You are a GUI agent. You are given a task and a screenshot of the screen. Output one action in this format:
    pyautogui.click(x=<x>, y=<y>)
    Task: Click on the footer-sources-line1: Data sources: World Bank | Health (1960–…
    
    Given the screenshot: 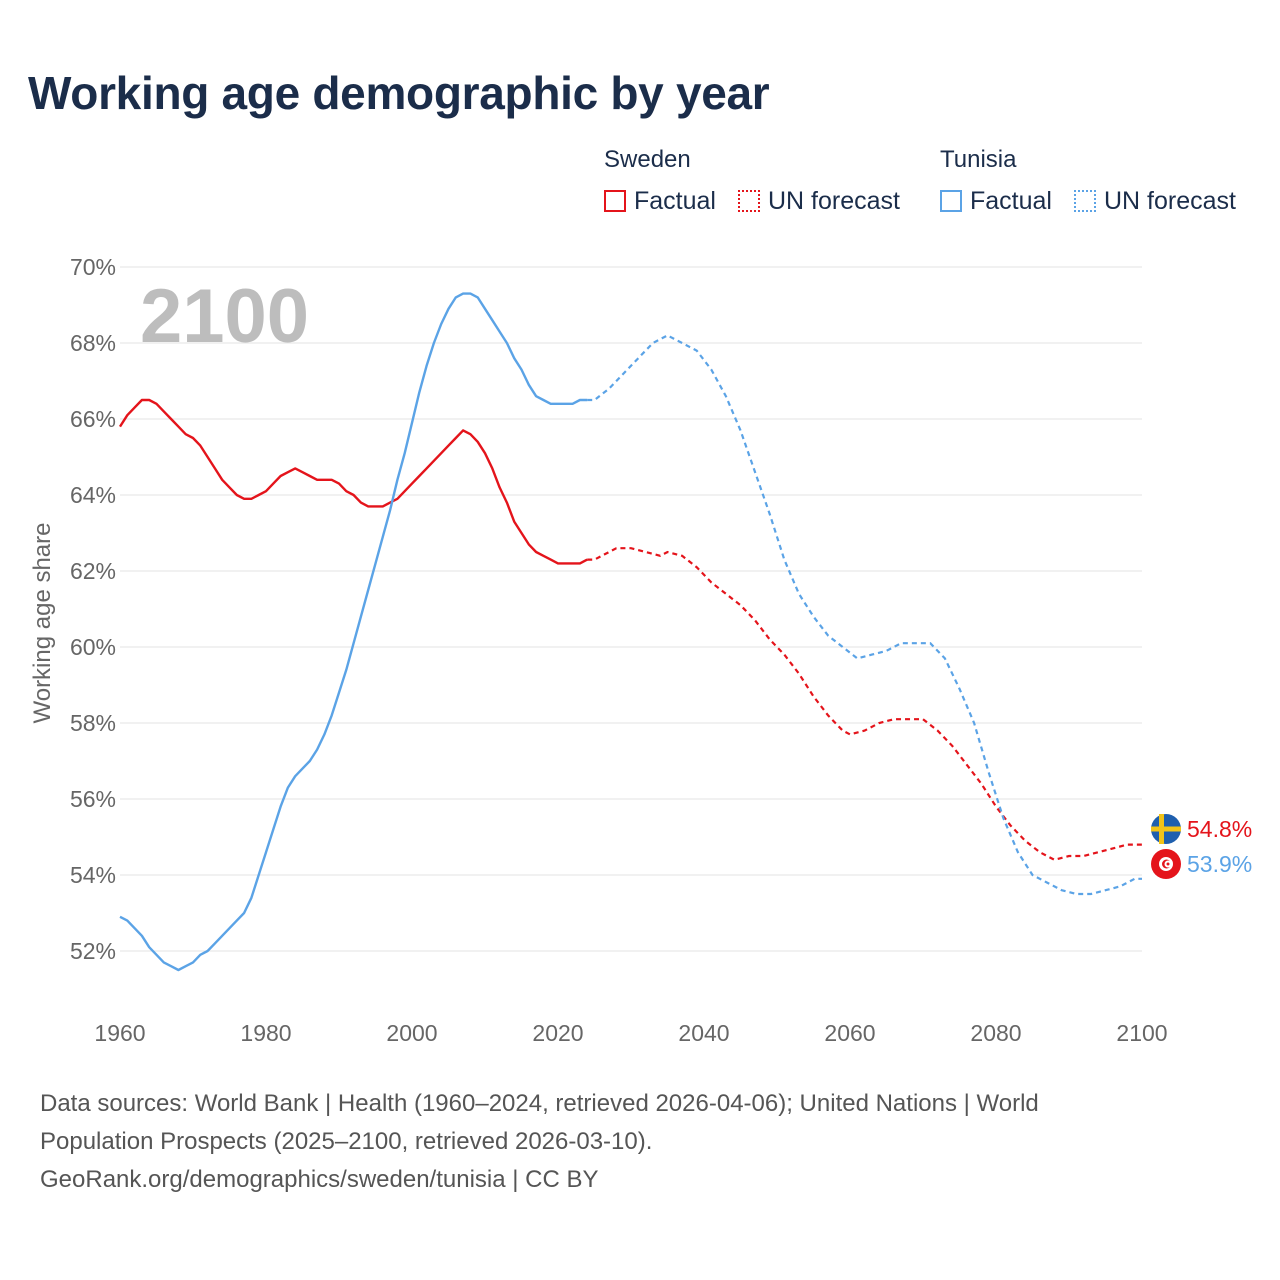 What is the action you would take?
    pyautogui.click(x=539, y=1103)
    